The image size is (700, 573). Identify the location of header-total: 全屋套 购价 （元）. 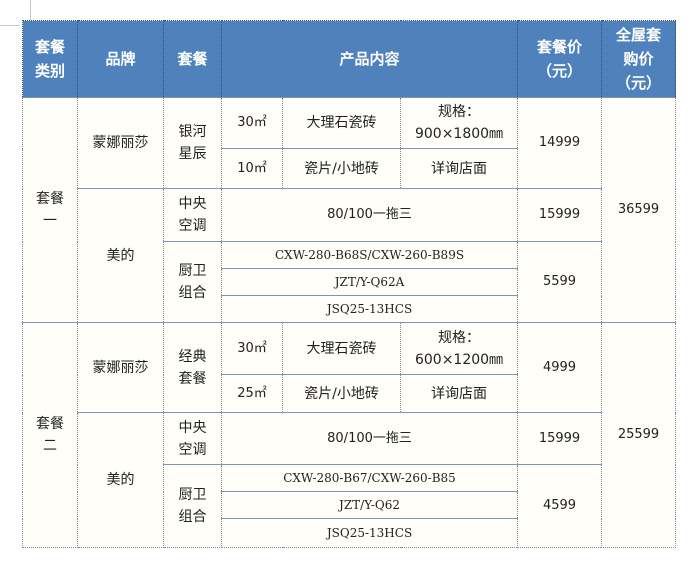
(639, 59).